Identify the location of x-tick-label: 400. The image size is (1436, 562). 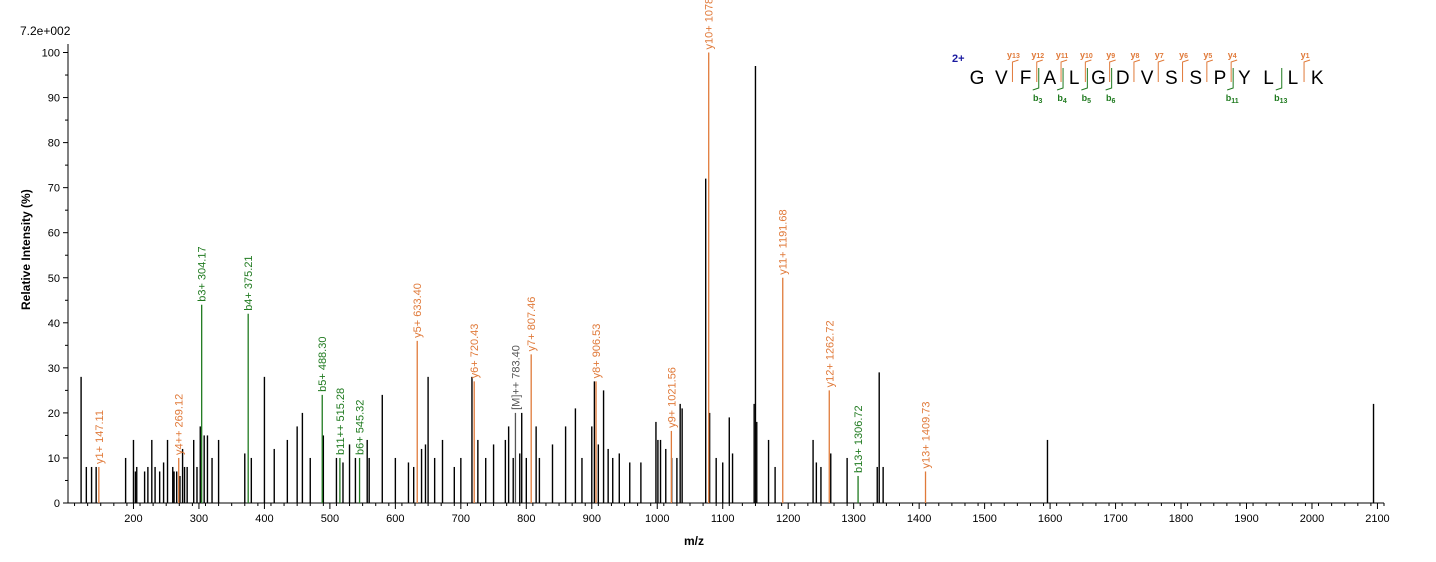
(264, 519).